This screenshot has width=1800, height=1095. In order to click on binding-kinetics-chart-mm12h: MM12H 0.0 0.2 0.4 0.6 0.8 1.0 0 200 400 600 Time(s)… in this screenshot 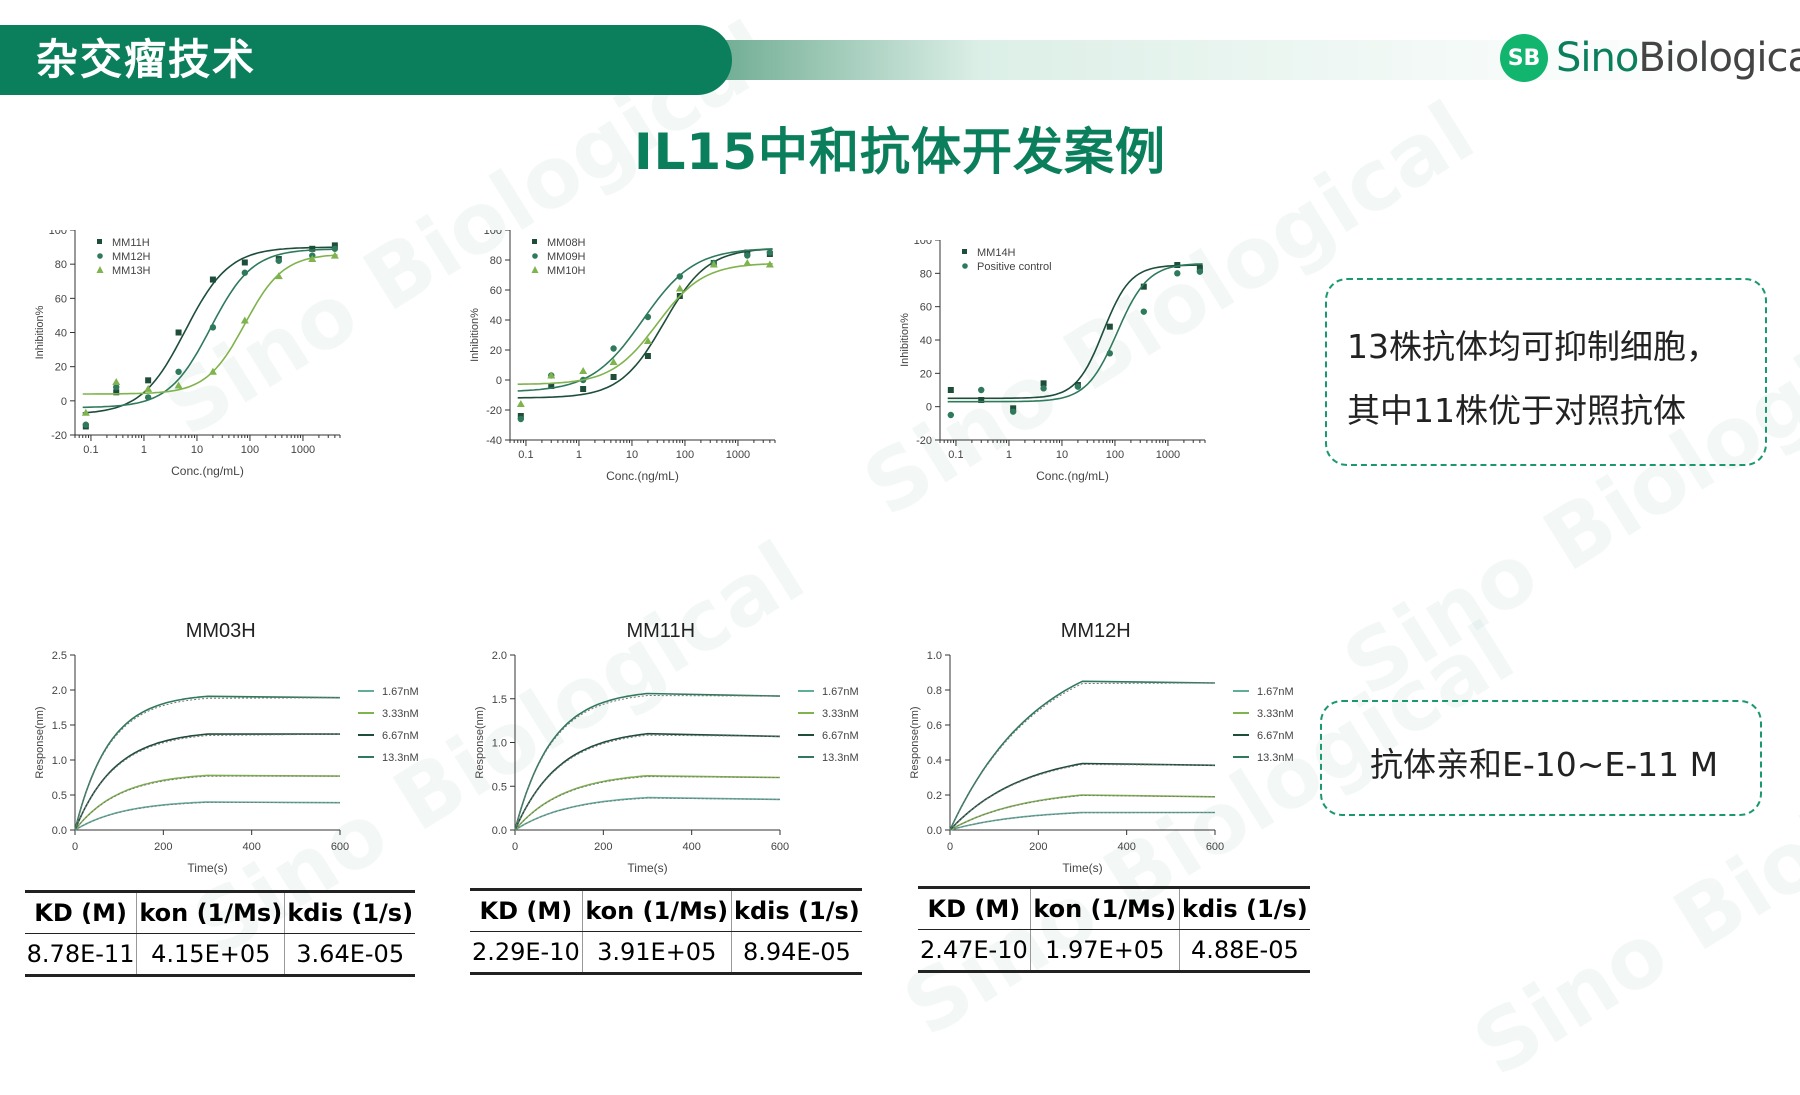, I will do `click(1101, 747)`.